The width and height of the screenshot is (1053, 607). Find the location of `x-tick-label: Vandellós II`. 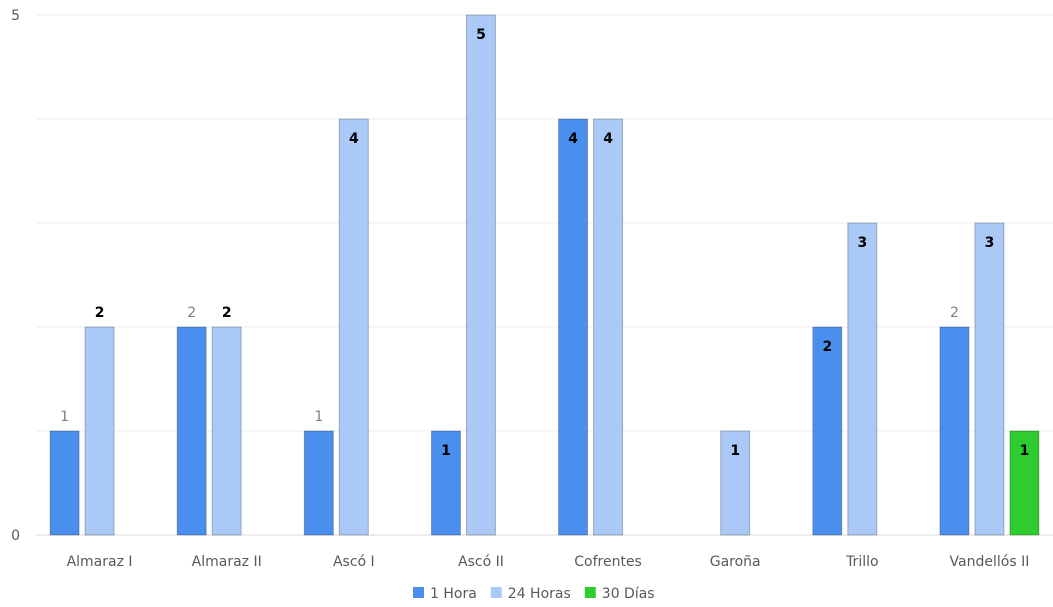

x-tick-label: Vandellós II is located at coordinates (990, 562).